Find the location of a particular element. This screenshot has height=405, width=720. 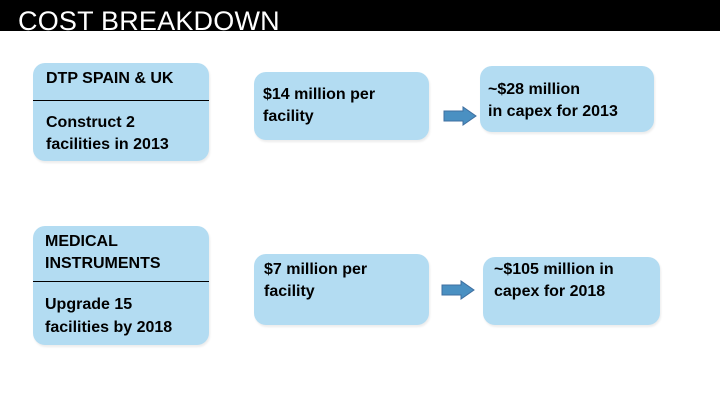

category-label: DTP SPAIN & UK is located at coordinates (110, 78).